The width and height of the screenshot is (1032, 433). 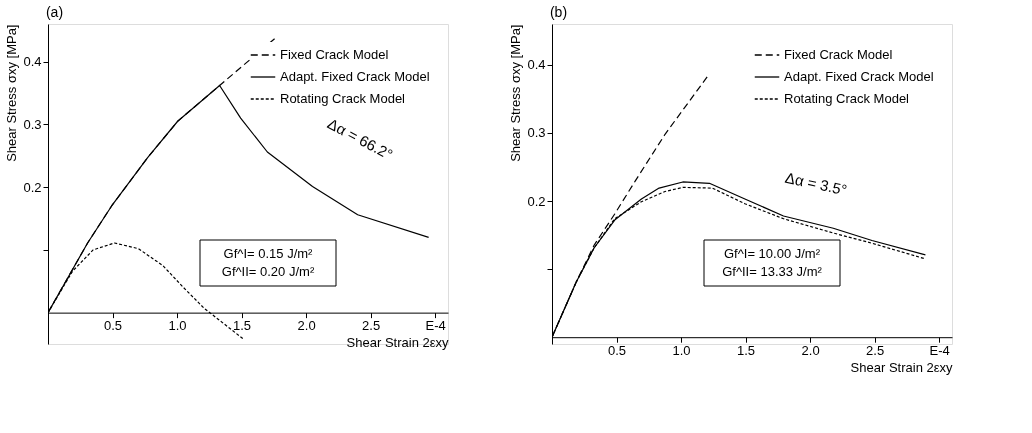 I want to click on chart-title: (b), so click(x=558, y=12).